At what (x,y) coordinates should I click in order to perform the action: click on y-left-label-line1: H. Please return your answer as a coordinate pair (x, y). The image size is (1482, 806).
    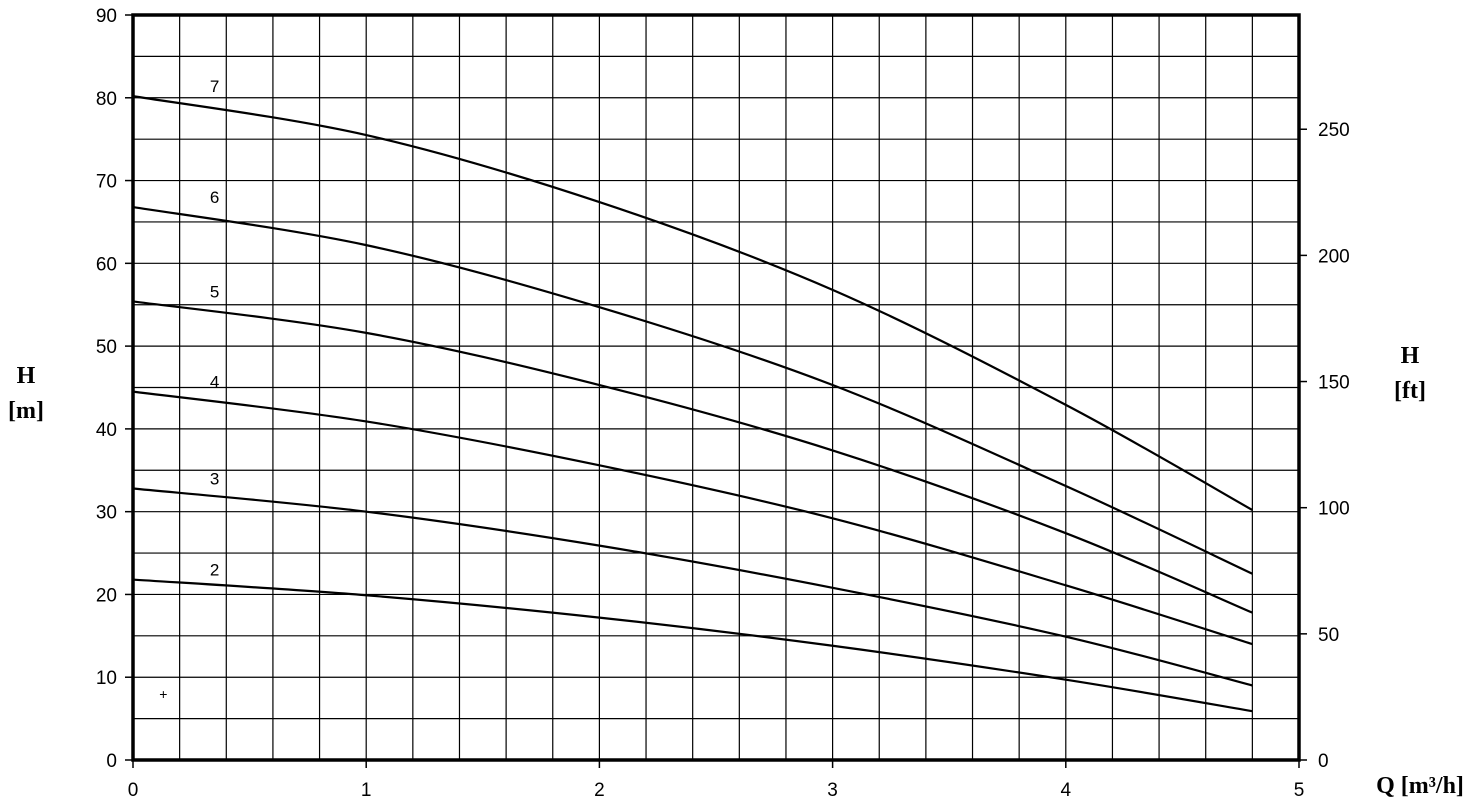
    Looking at the image, I should click on (26, 376).